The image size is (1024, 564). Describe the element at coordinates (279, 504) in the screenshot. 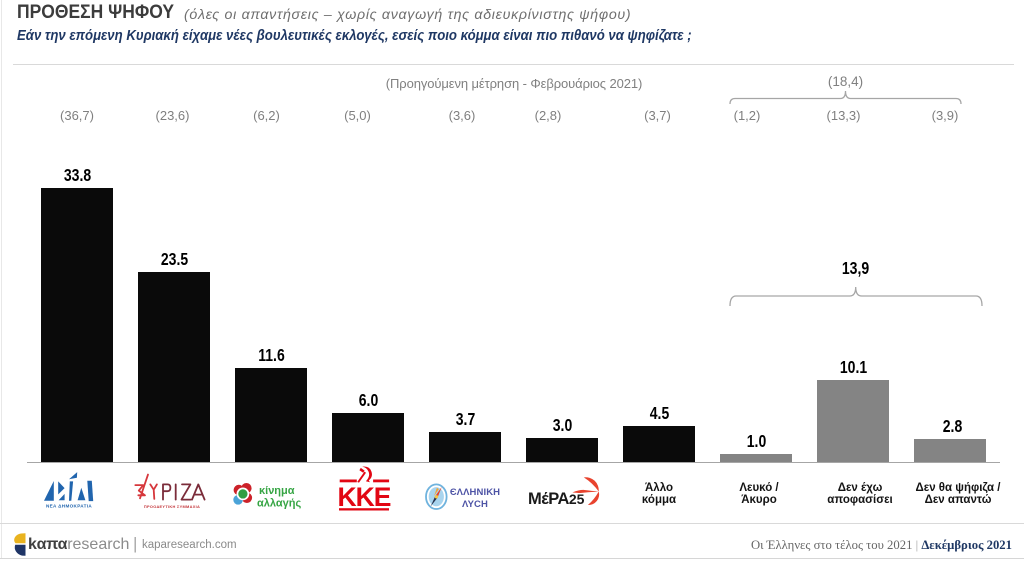

I see `svg-text: αλλαγής` at that location.